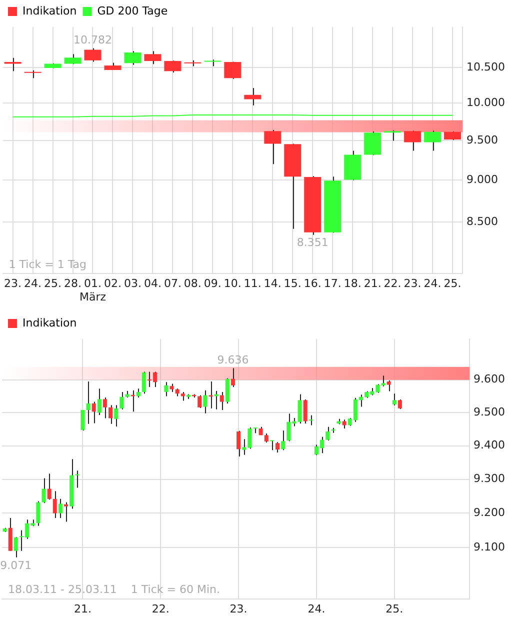  What do you see at coordinates (16, 565) in the screenshot?
I see `annotation: 9.071` at bounding box center [16, 565].